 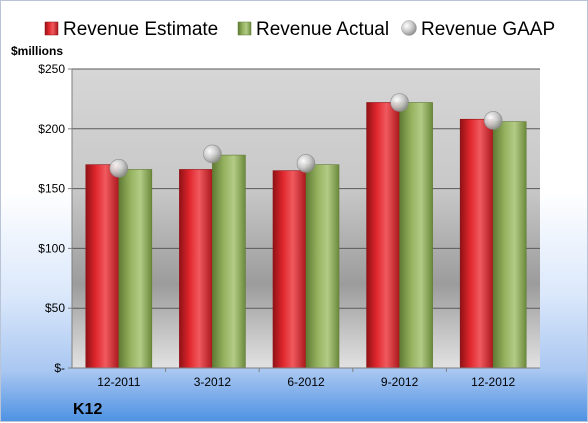 I want to click on legend-label-estimate: Revenue Estimate, so click(x=140, y=29).